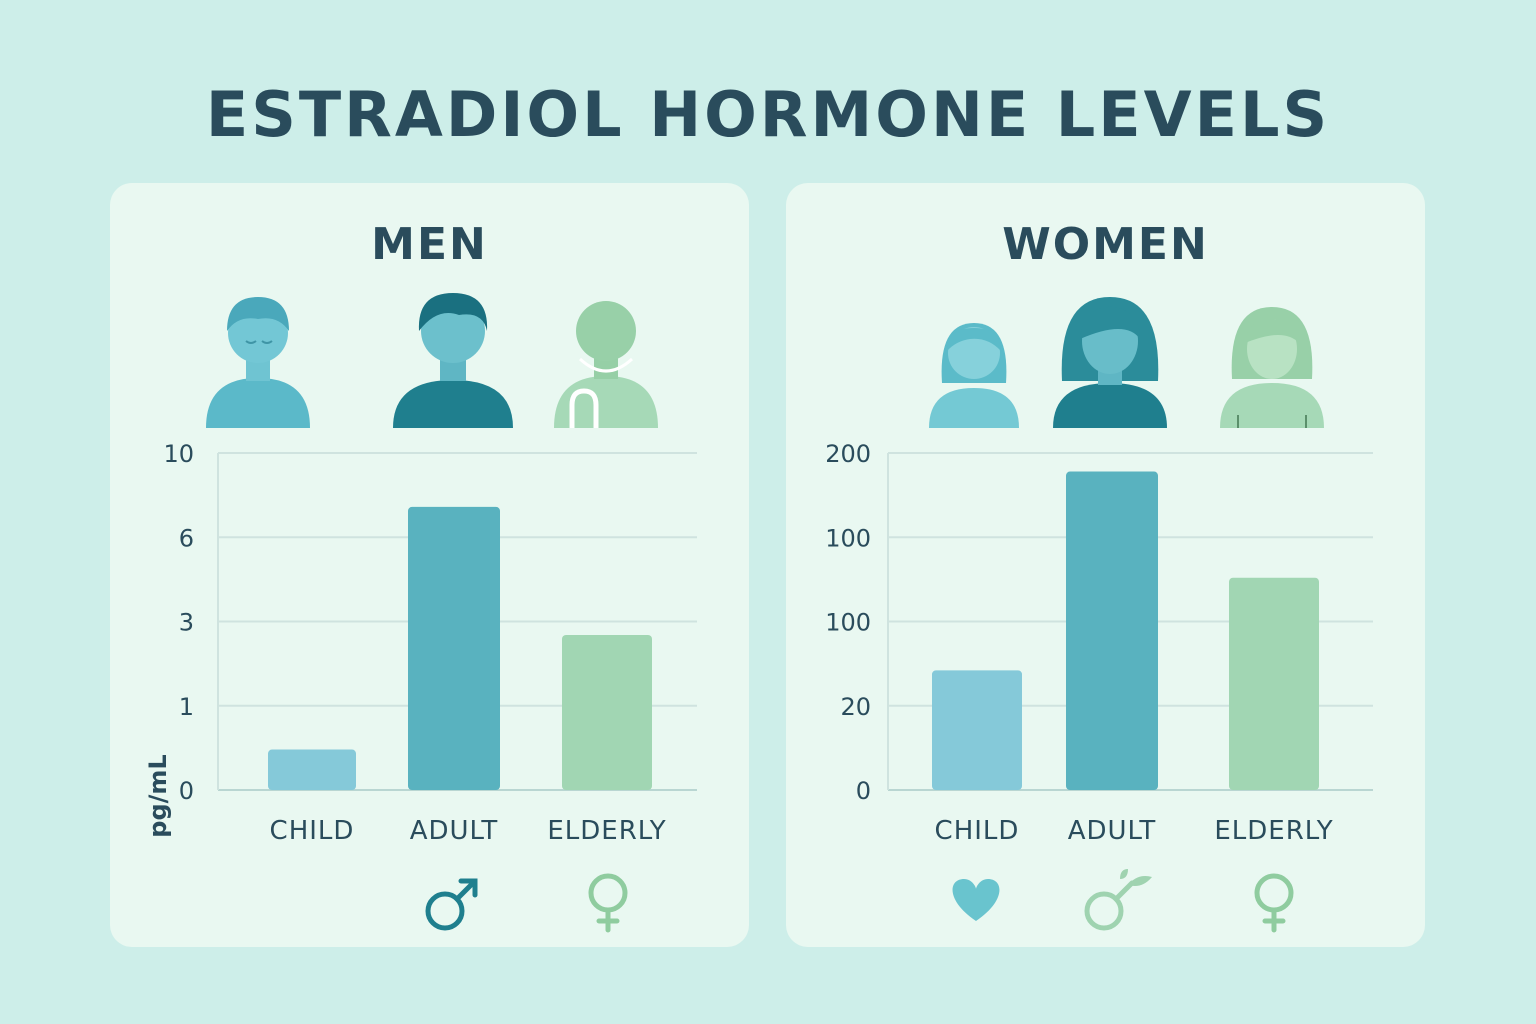 The image size is (1536, 1024). Describe the element at coordinates (186, 623) in the screenshot. I see `men-y-tick-label: 3` at that location.